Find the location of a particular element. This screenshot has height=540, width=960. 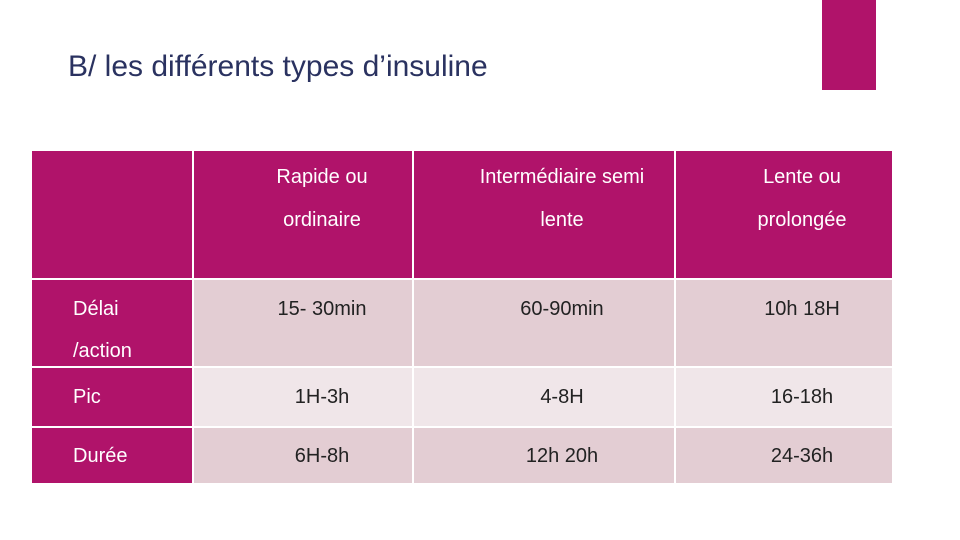

cell-value: 60-90min is located at coordinates (562, 309).